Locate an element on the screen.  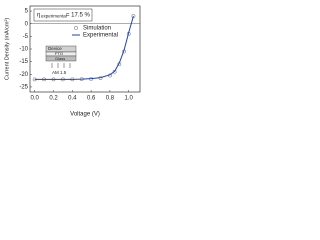
inset-light: AM 1.5 is located at coordinates (59, 72).